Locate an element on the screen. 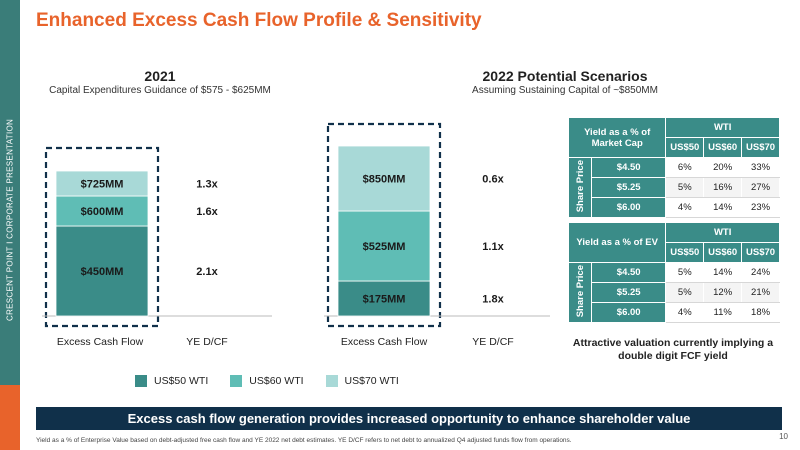  value-cell: 24% is located at coordinates (760, 272).